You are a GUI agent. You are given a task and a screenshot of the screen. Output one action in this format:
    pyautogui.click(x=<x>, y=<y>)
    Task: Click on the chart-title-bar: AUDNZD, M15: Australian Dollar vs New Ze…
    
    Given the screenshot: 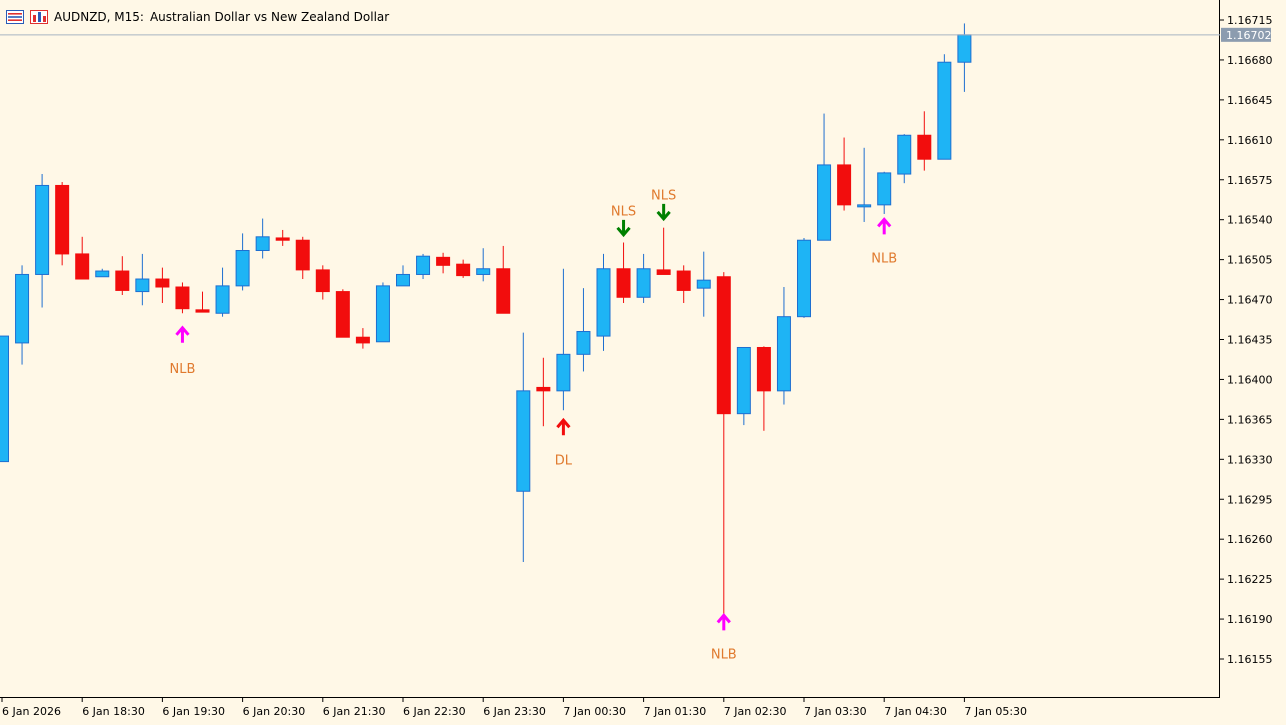 What is the action you would take?
    pyautogui.click(x=197, y=17)
    